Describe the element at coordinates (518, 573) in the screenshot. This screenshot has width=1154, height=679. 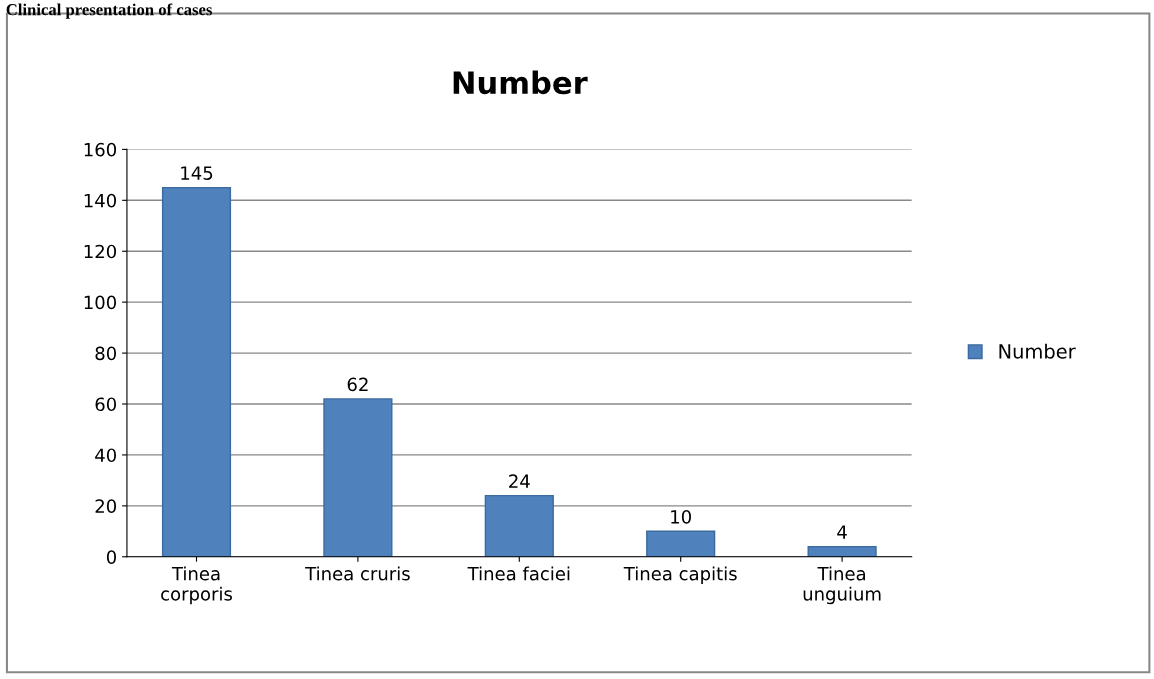
I see `x-tick-label: Tinea faciei` at that location.